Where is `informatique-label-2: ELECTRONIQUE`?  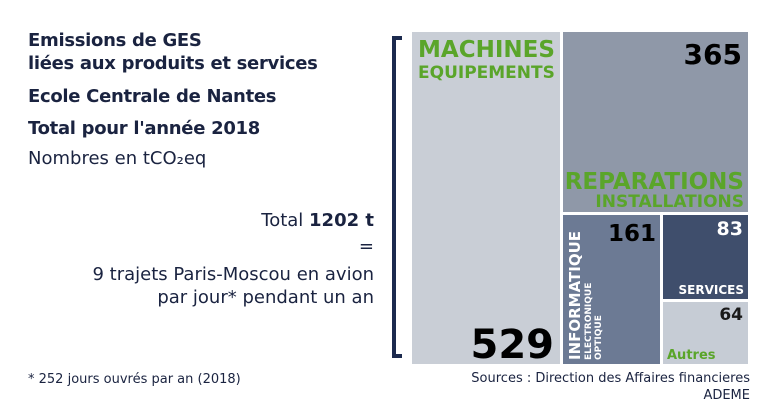 informatique-label-2: ELECTRONIQUE is located at coordinates (589, 321).